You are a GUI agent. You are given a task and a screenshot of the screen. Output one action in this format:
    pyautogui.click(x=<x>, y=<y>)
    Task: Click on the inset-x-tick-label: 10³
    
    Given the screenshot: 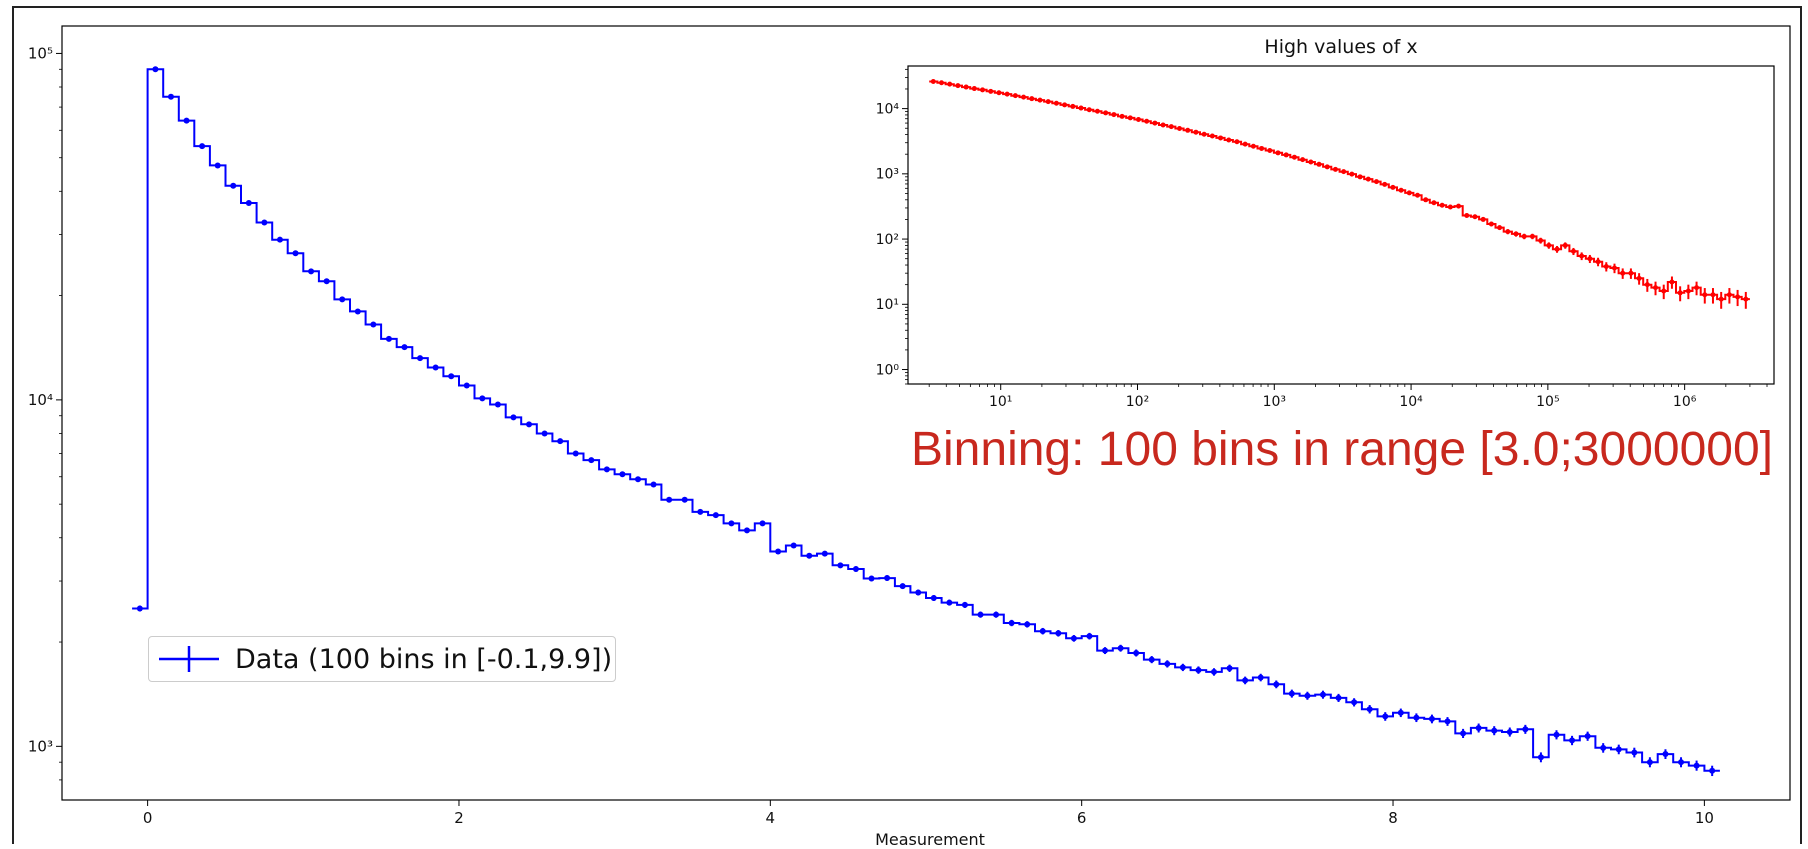 What is the action you would take?
    pyautogui.click(x=1274, y=402)
    